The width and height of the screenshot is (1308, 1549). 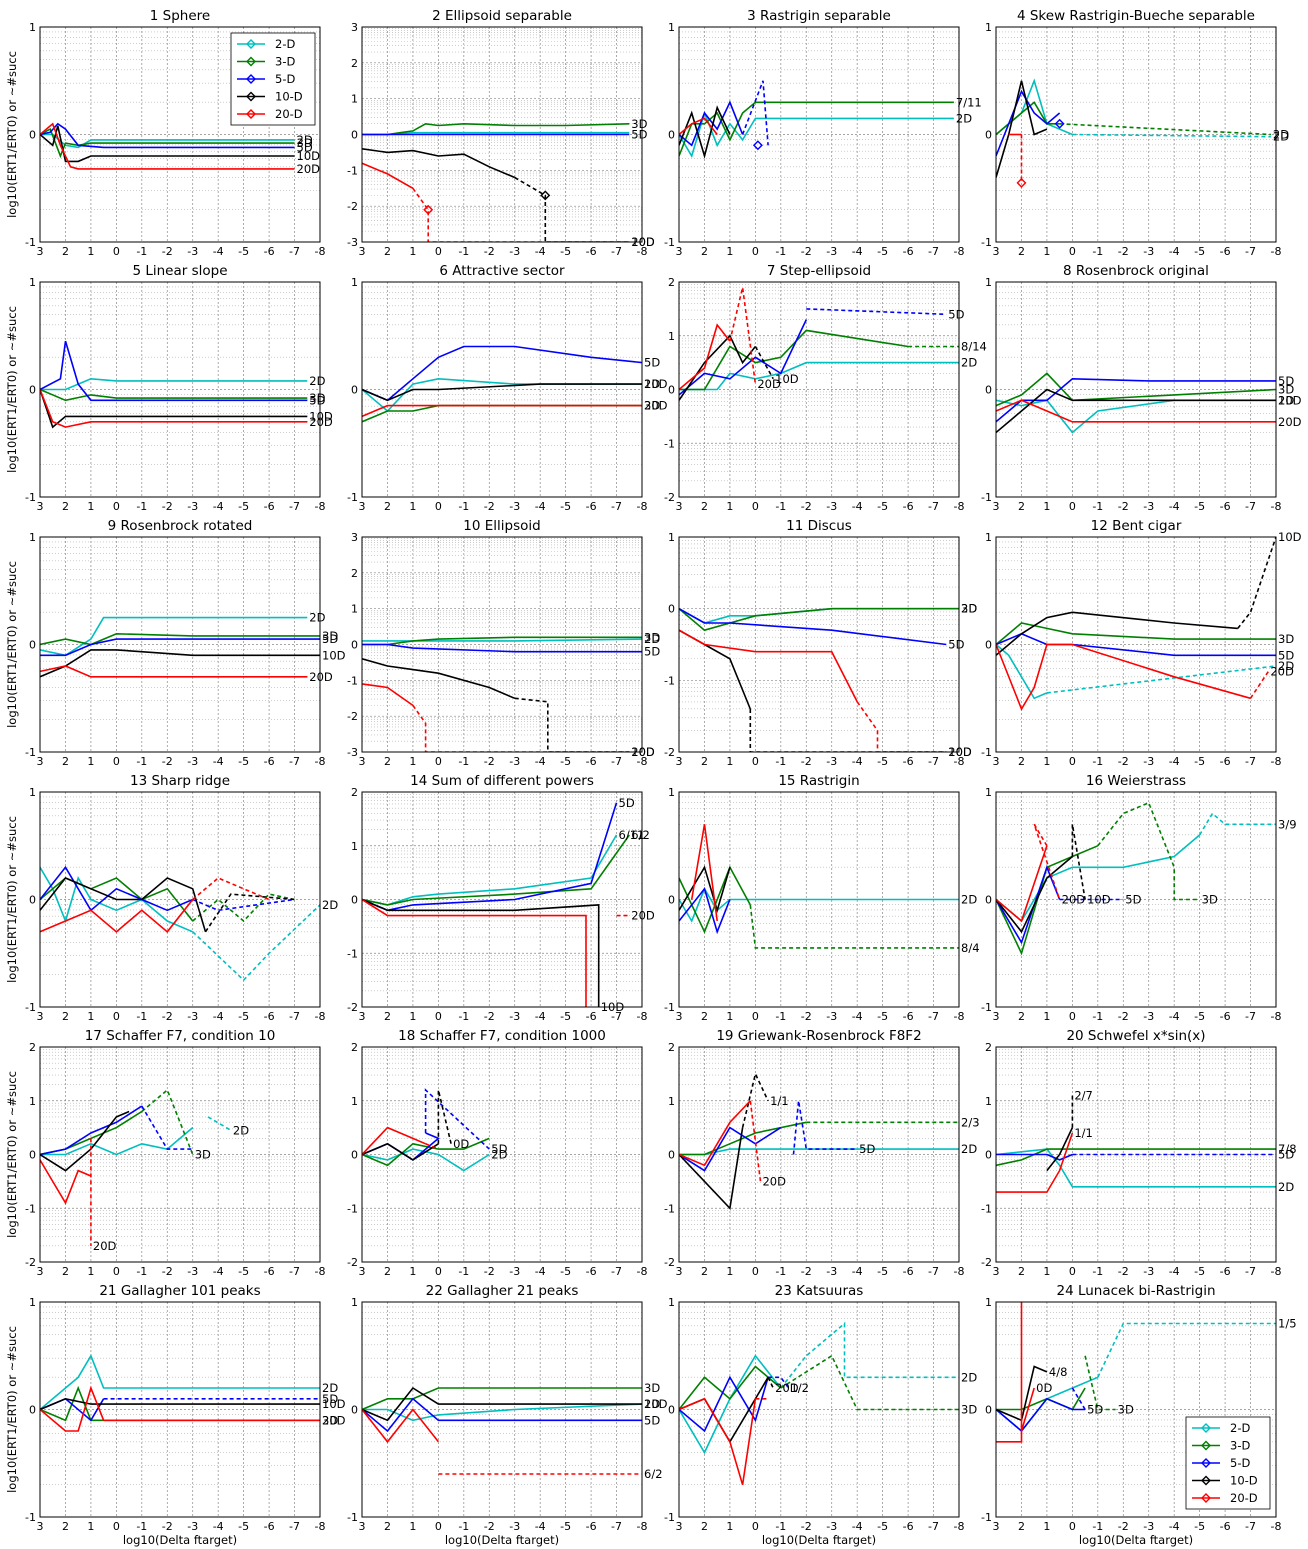 I want to click on series-dashed-2-D, so click(x=219, y=1123).